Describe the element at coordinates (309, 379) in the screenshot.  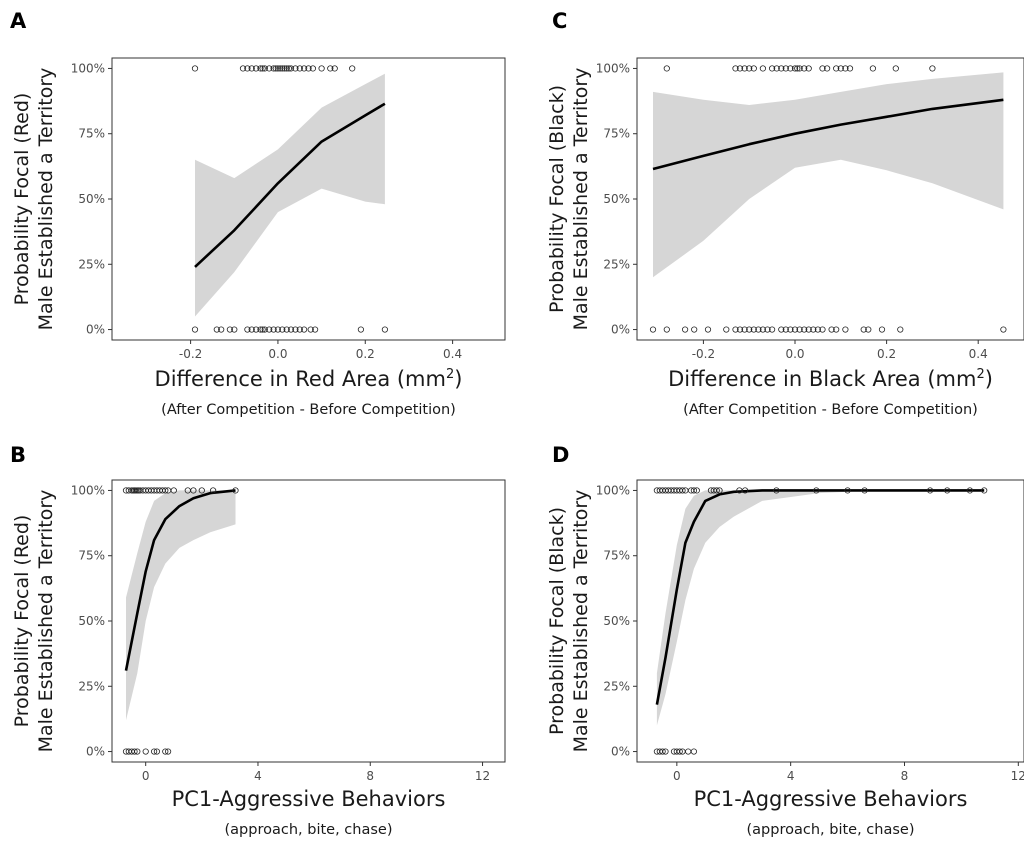
I see `x-axis-label: Difference in Red Area (mm2)` at that location.